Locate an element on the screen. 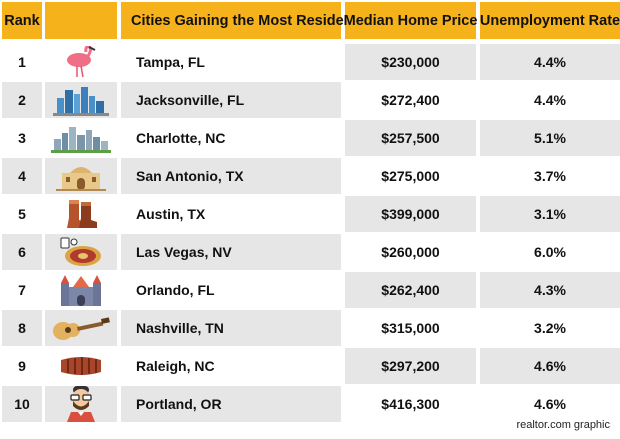  city-cell: San Antonio, TX is located at coordinates (231, 176).